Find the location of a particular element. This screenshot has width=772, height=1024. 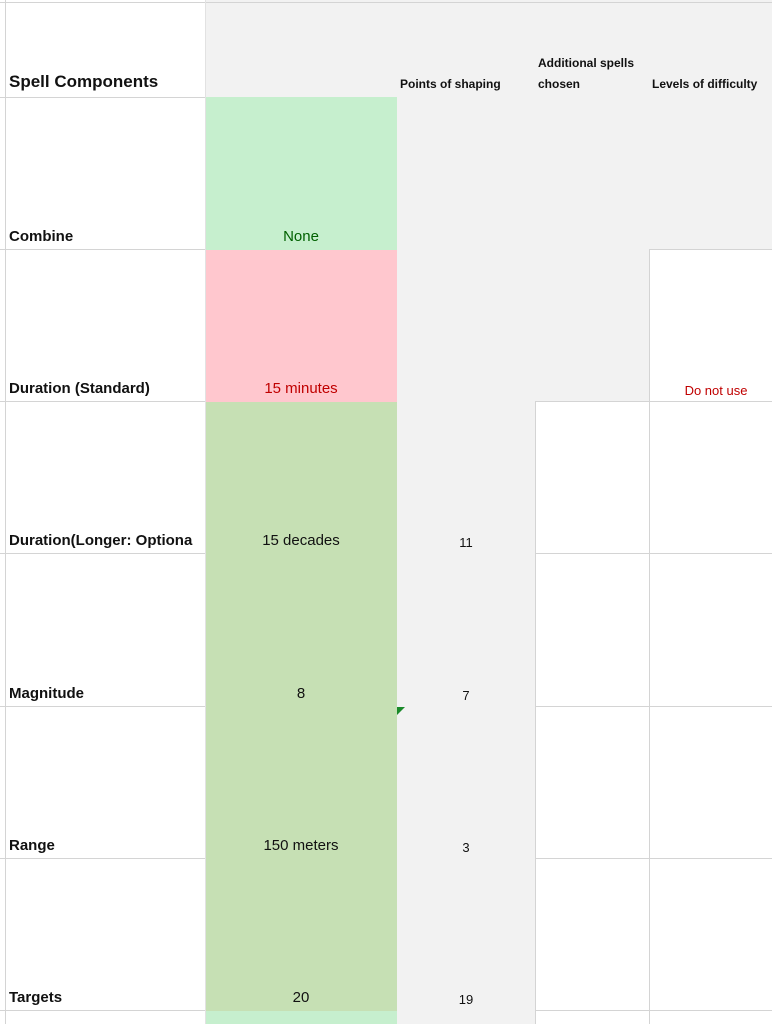

row-difficulty-duration-standard: Do not use is located at coordinates (716, 390).